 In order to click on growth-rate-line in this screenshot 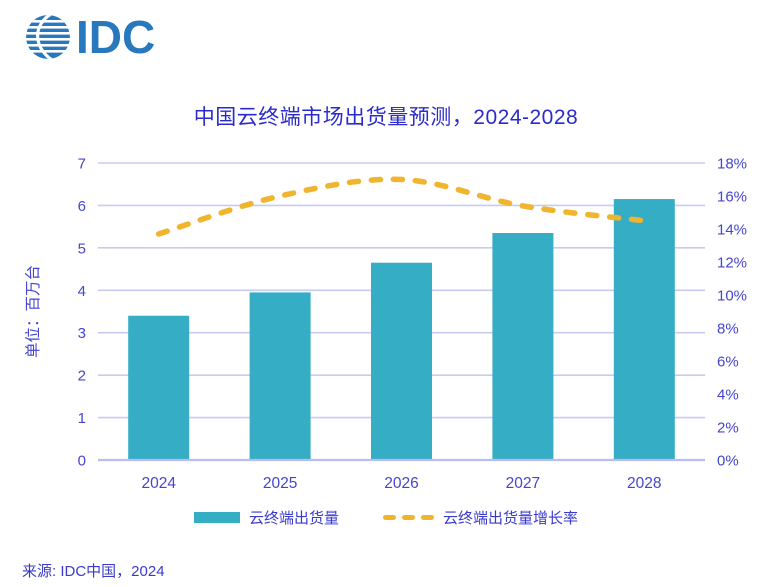, I will do `click(401, 206)`.